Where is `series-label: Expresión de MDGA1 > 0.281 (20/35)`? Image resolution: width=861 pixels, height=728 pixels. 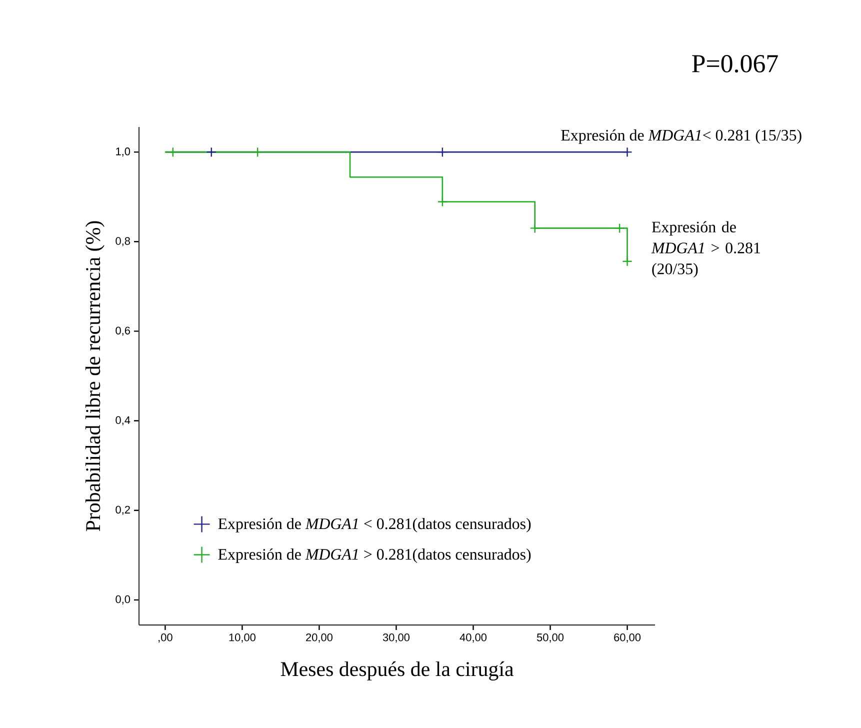
series-label: Expresión de MDGA1 > 0.281 (20/35) is located at coordinates (705, 249).